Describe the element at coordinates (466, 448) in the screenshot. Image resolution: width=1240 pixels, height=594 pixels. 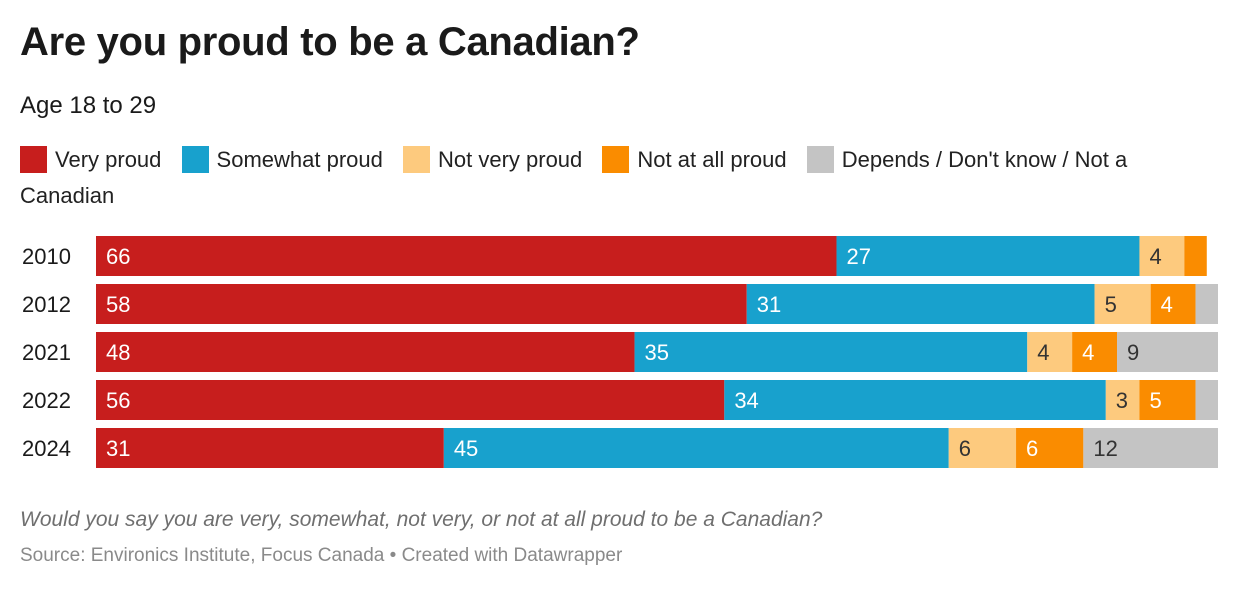
I see `data-label: 45` at that location.